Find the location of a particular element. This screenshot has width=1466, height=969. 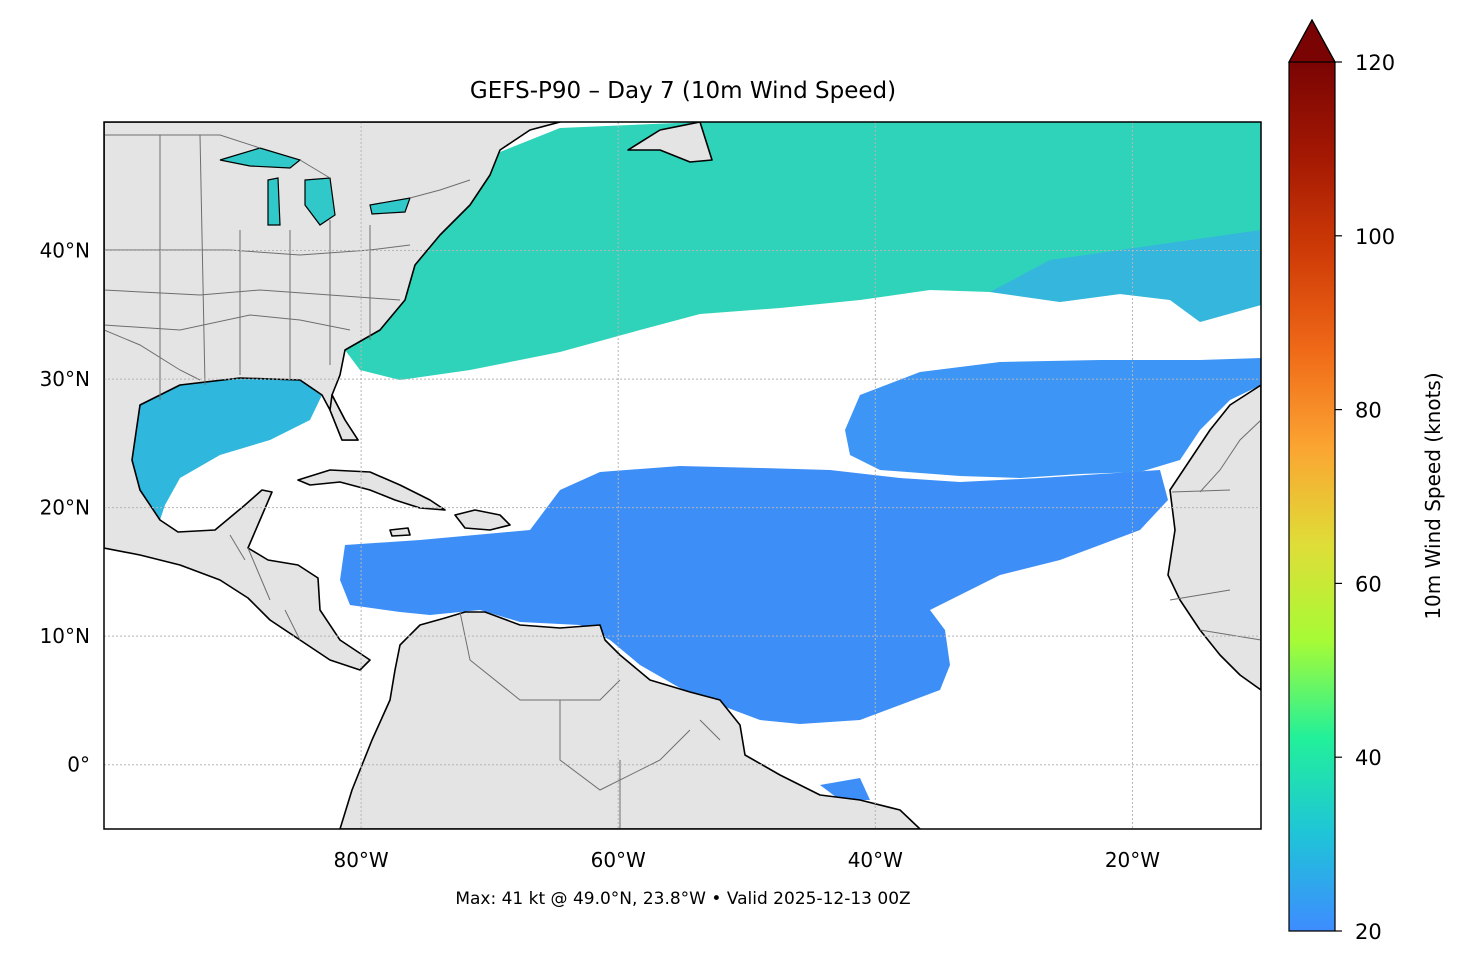

colorbar-outline is located at coordinates (1312, 475).